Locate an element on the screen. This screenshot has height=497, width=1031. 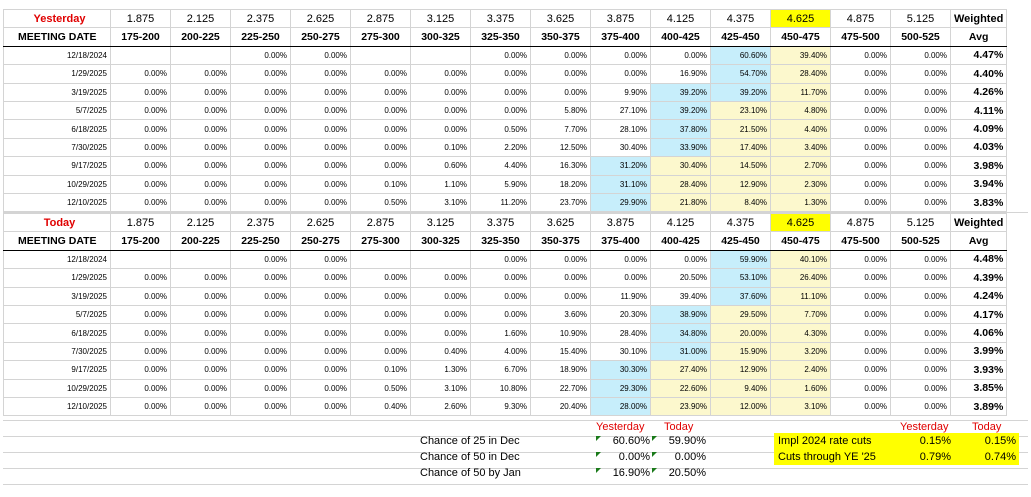
spacer-row is located at coordinates (515, 204).